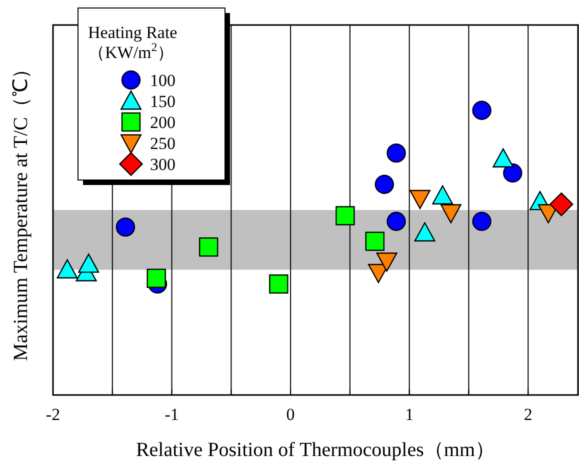 Image resolution: width=579 pixels, height=468 pixels. Describe the element at coordinates (53, 414) in the screenshot. I see `x-tick-label: -2` at that location.